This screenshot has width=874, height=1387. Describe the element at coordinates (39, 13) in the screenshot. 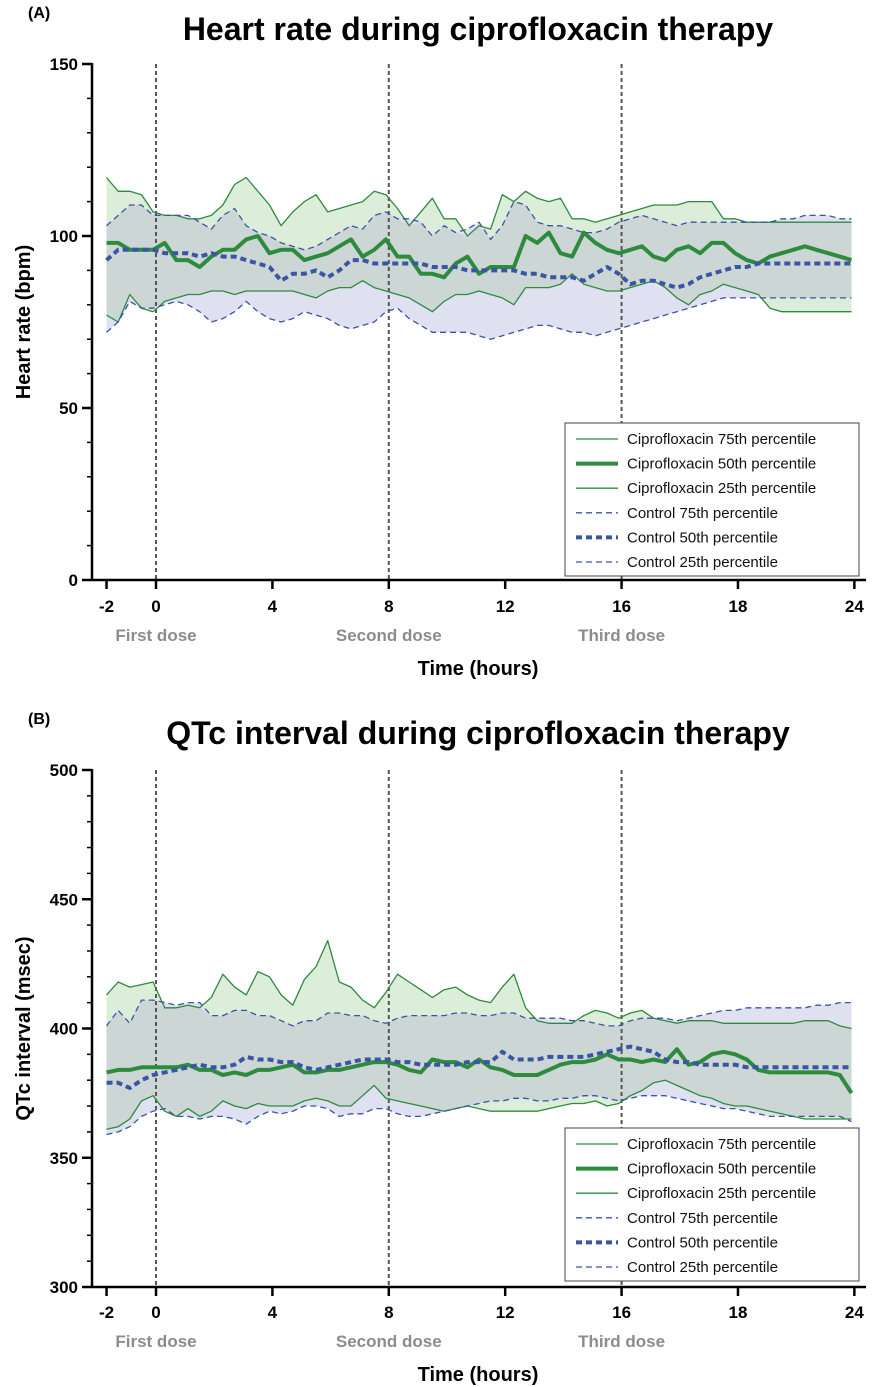

I see `panel-label: (A)` at that location.